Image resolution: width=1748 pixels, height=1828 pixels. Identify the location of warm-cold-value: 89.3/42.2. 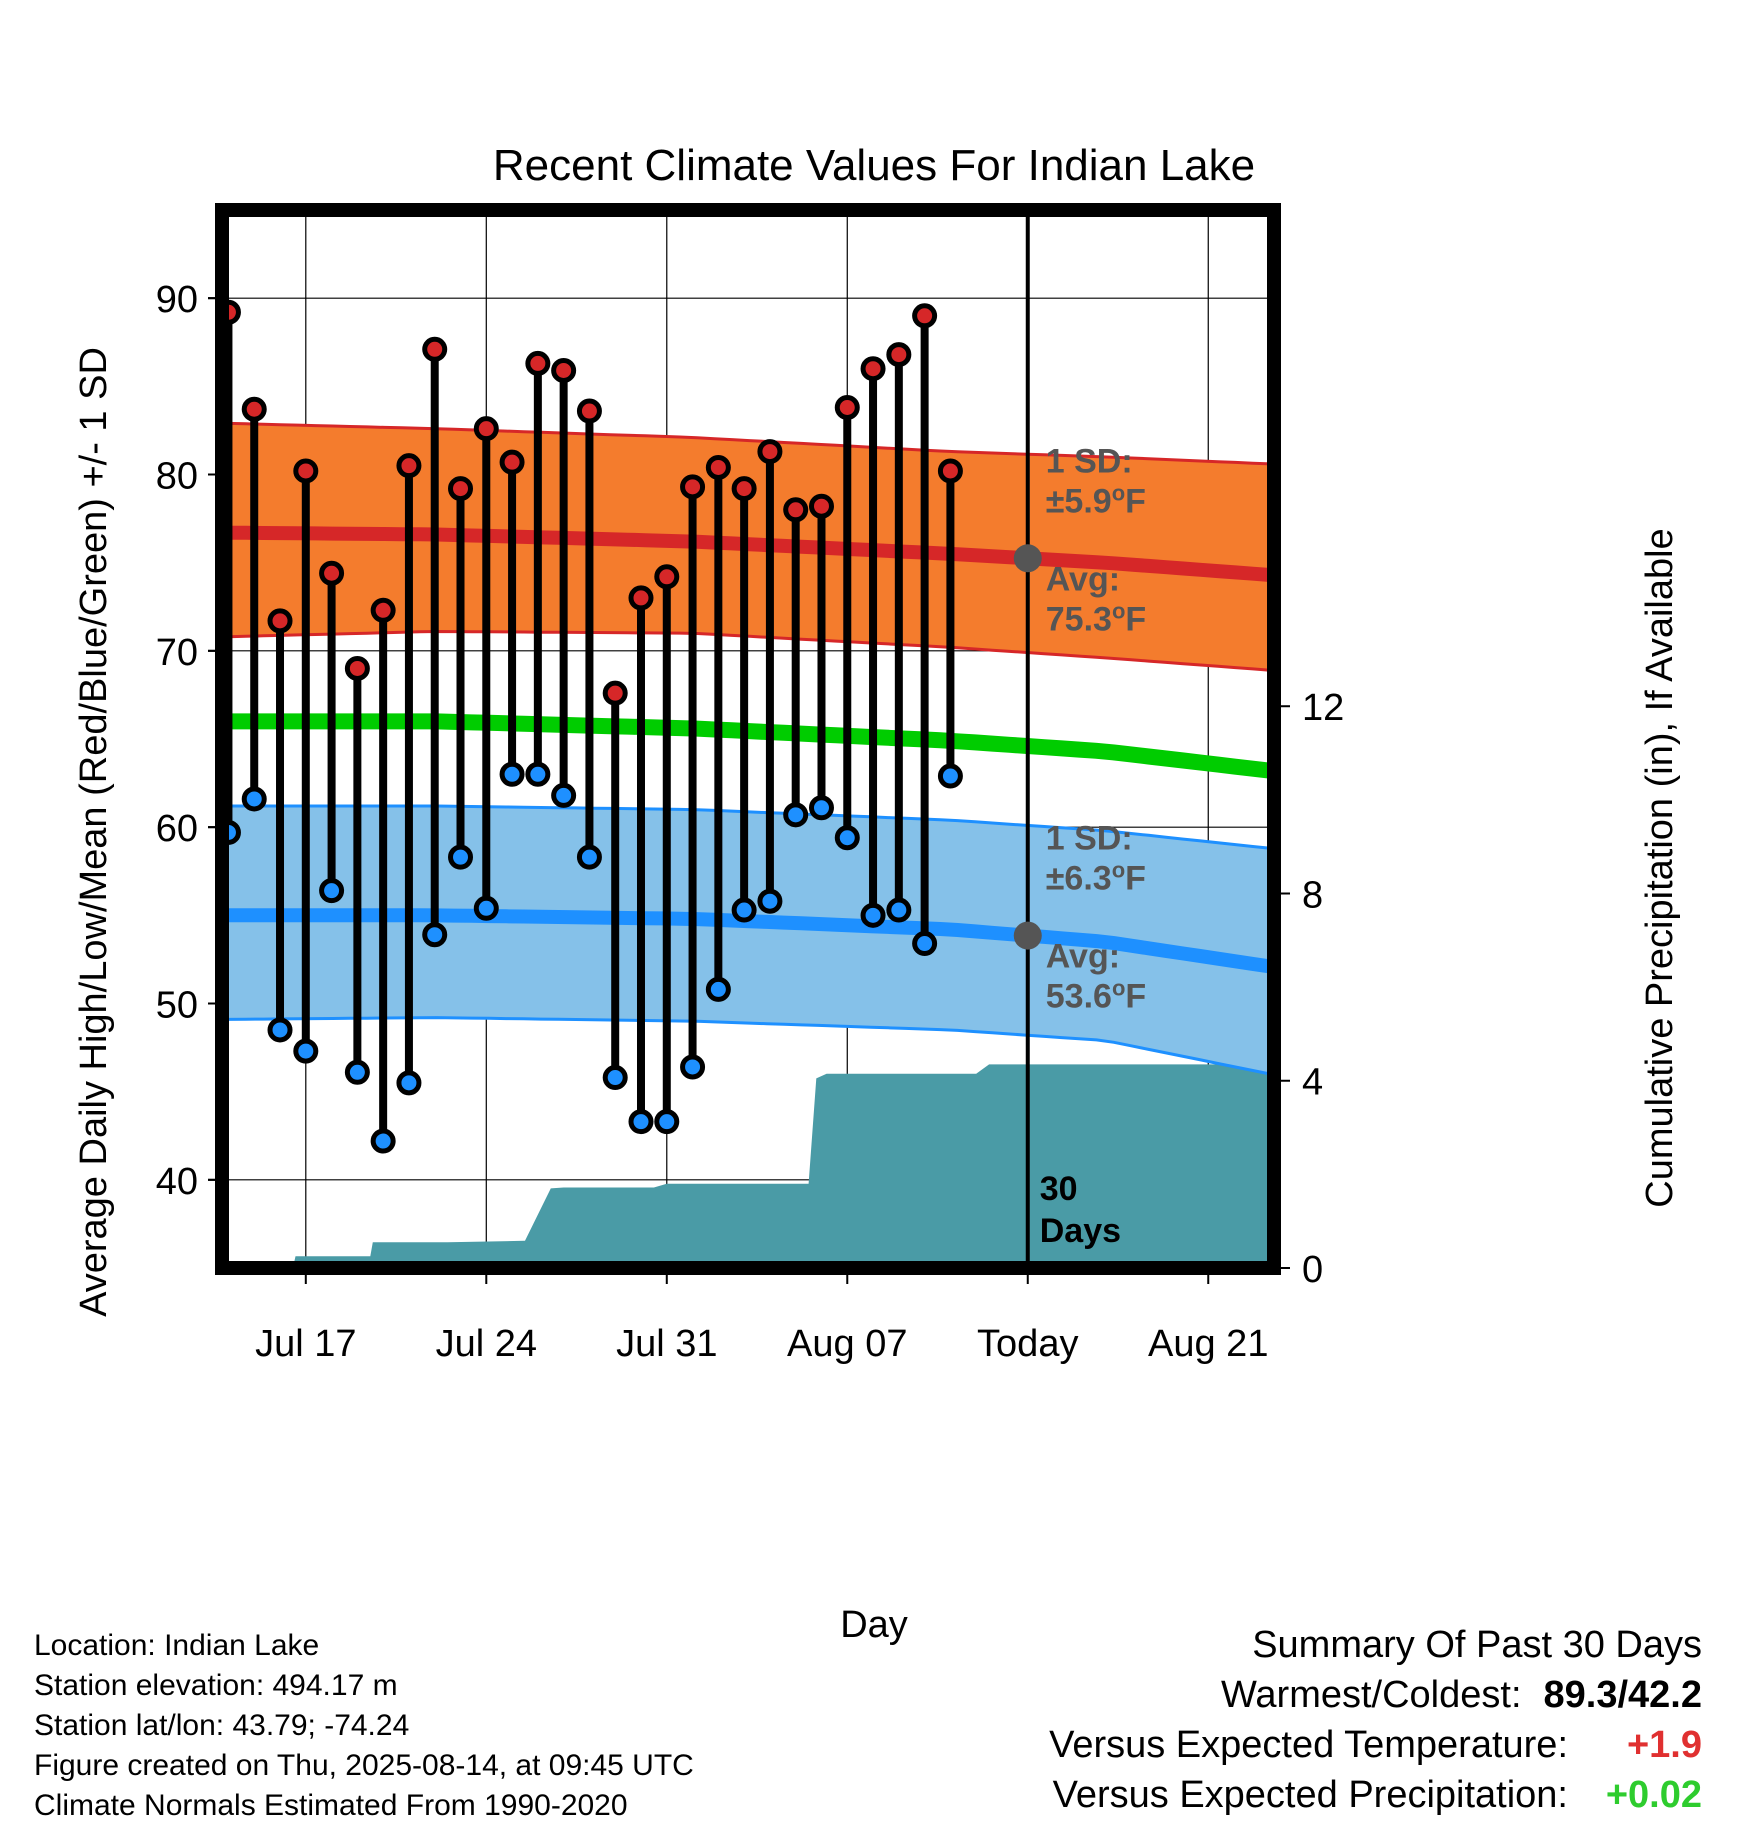
(1622, 1695).